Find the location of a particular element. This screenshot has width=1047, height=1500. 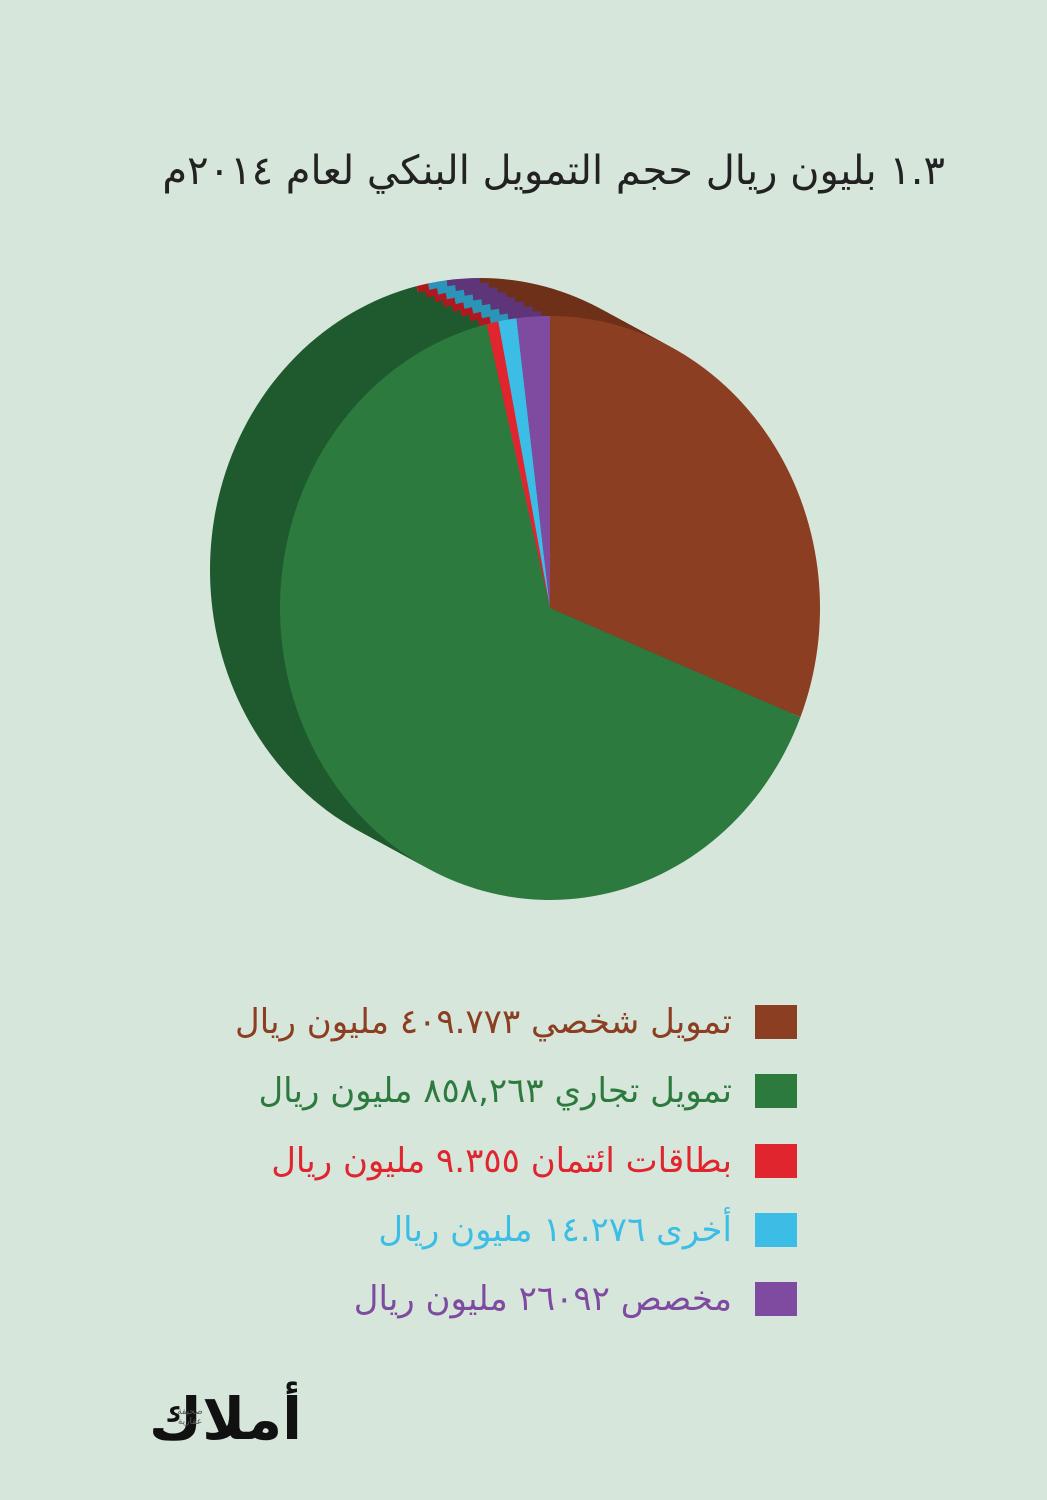

value-label: ١٤.٢٧٦ مليون ريال is located at coordinates (512, 1229).